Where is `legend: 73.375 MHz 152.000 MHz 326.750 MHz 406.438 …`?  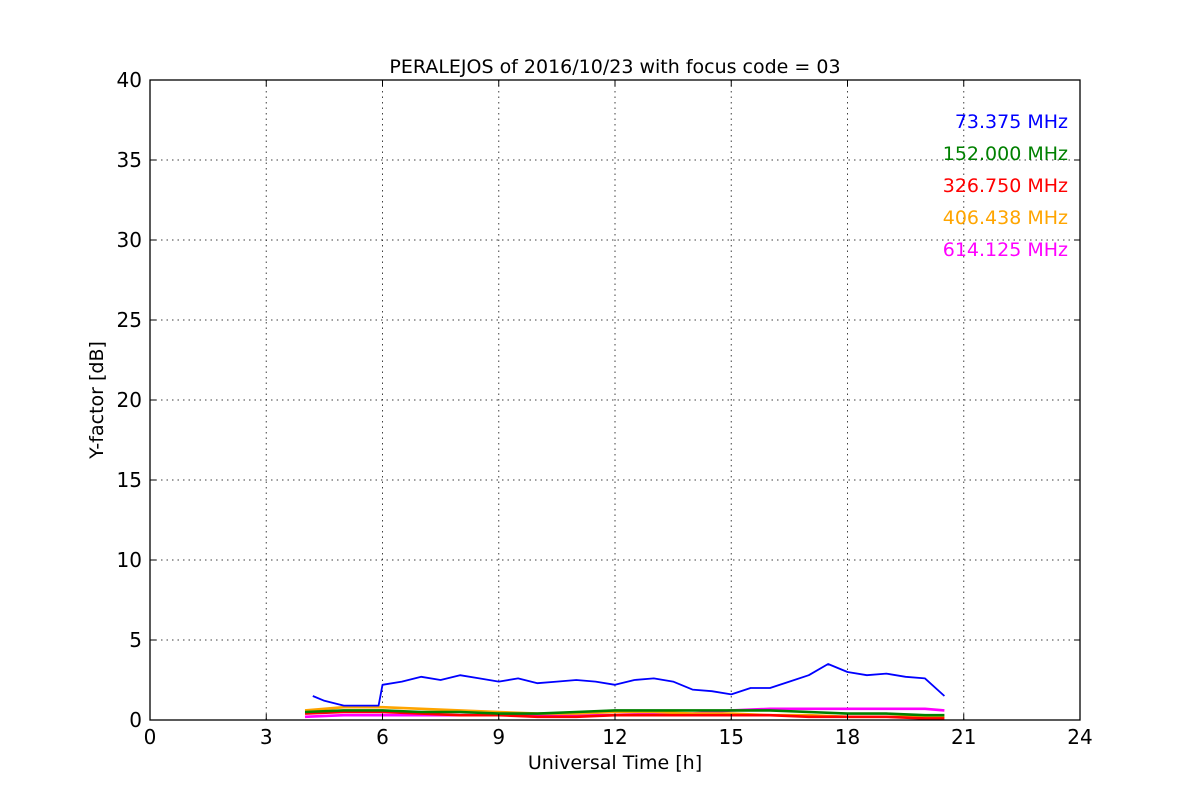 legend: 73.375 MHz 152.000 MHz 326.750 MHz 406.438 … is located at coordinates (1005, 186).